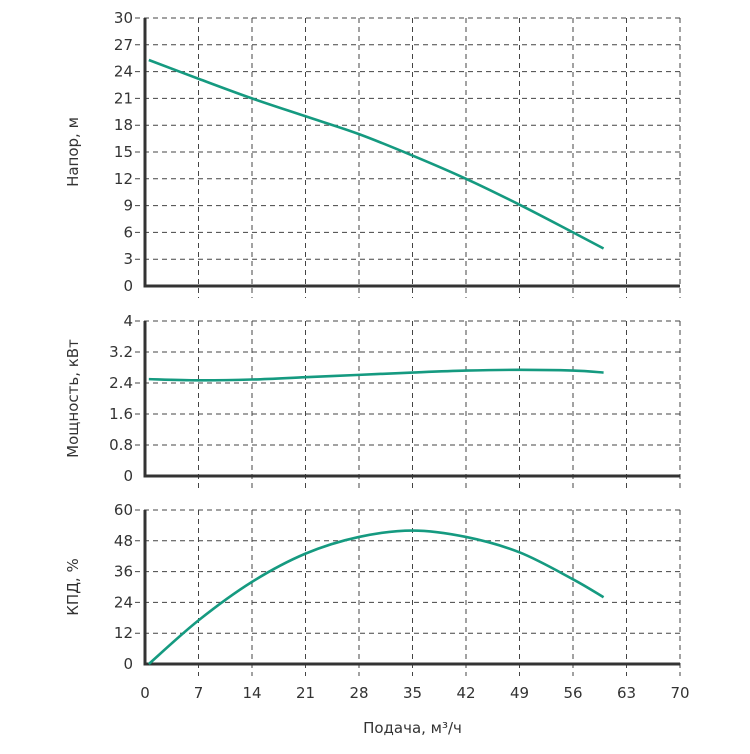  Describe the element at coordinates (145, 693) in the screenshot. I see `x-tick-label: 0` at that location.